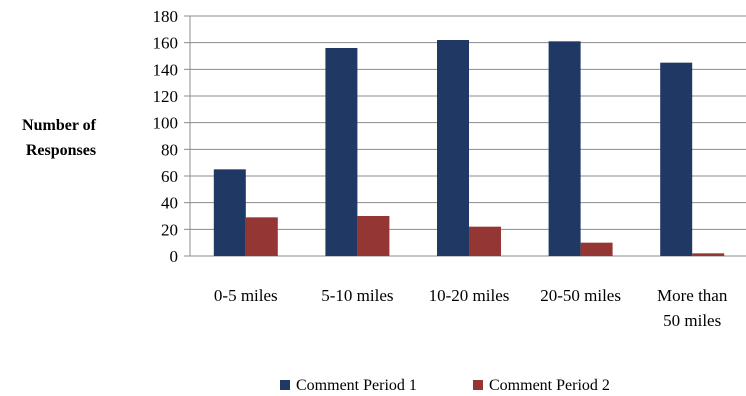 Image resolution: width=746 pixels, height=396 pixels. Describe the element at coordinates (166, 96) in the screenshot. I see `y-tick-label: 120` at that location.